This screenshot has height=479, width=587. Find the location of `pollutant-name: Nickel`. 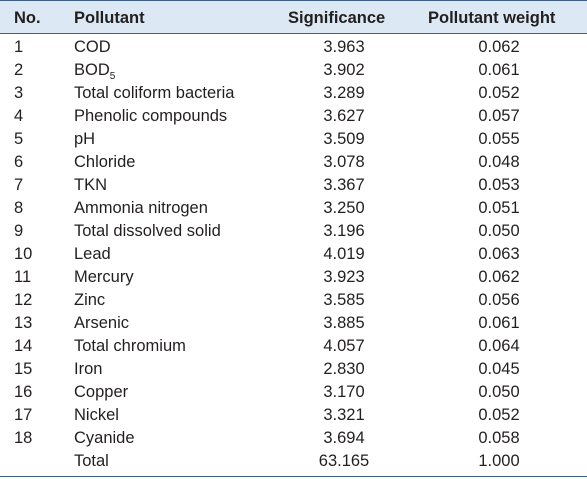

pollutant-name: Nickel is located at coordinates (96, 415).